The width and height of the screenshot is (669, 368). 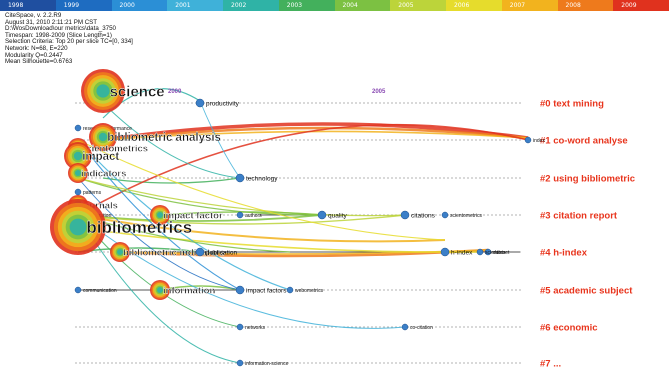 I want to click on year-segment-2004: 2004, so click(x=362, y=5).